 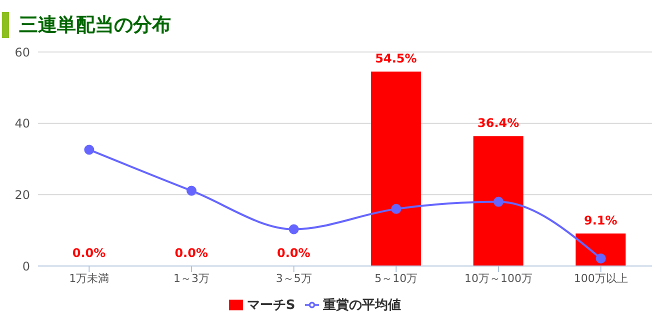 I want to click on legend-label: 重賞の平均値, so click(x=362, y=305).